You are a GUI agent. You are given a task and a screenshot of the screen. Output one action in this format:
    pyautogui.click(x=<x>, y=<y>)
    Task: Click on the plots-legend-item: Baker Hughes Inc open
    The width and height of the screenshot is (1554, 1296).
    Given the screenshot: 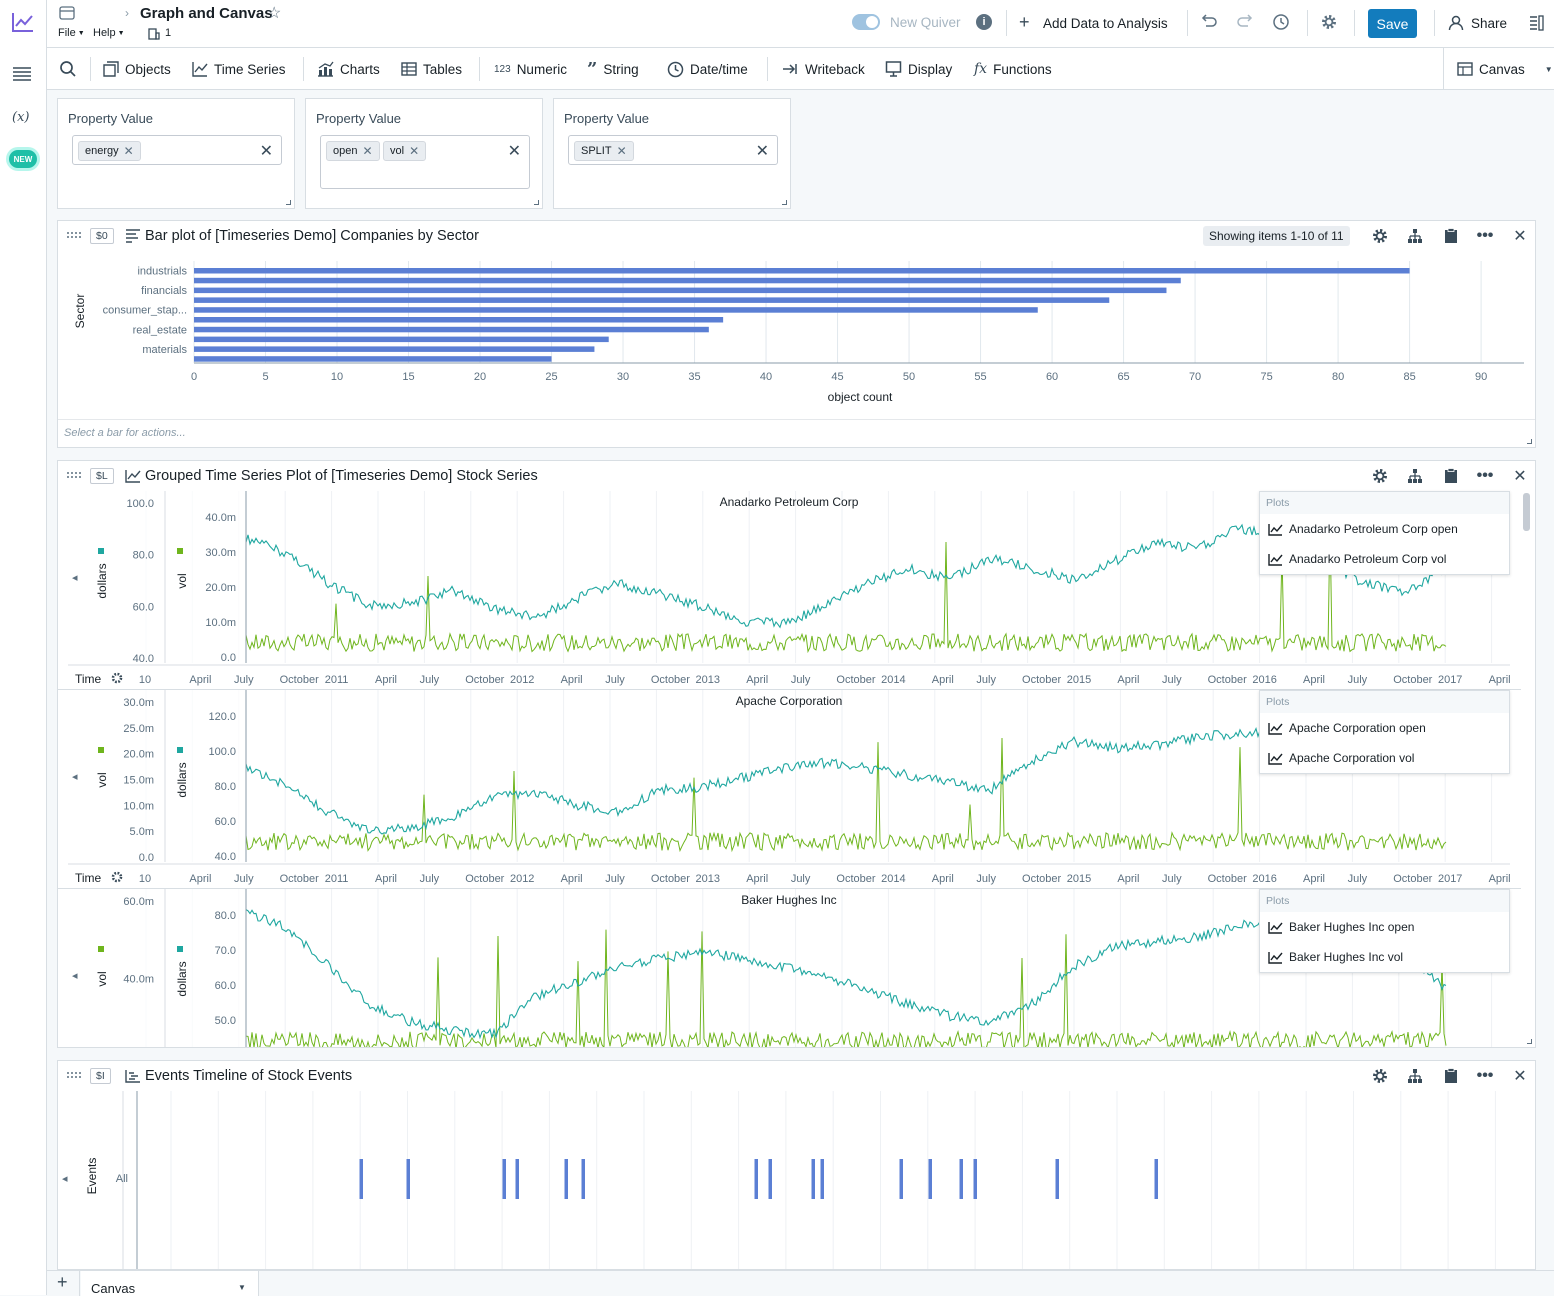 What is the action you would take?
    pyautogui.click(x=1384, y=927)
    